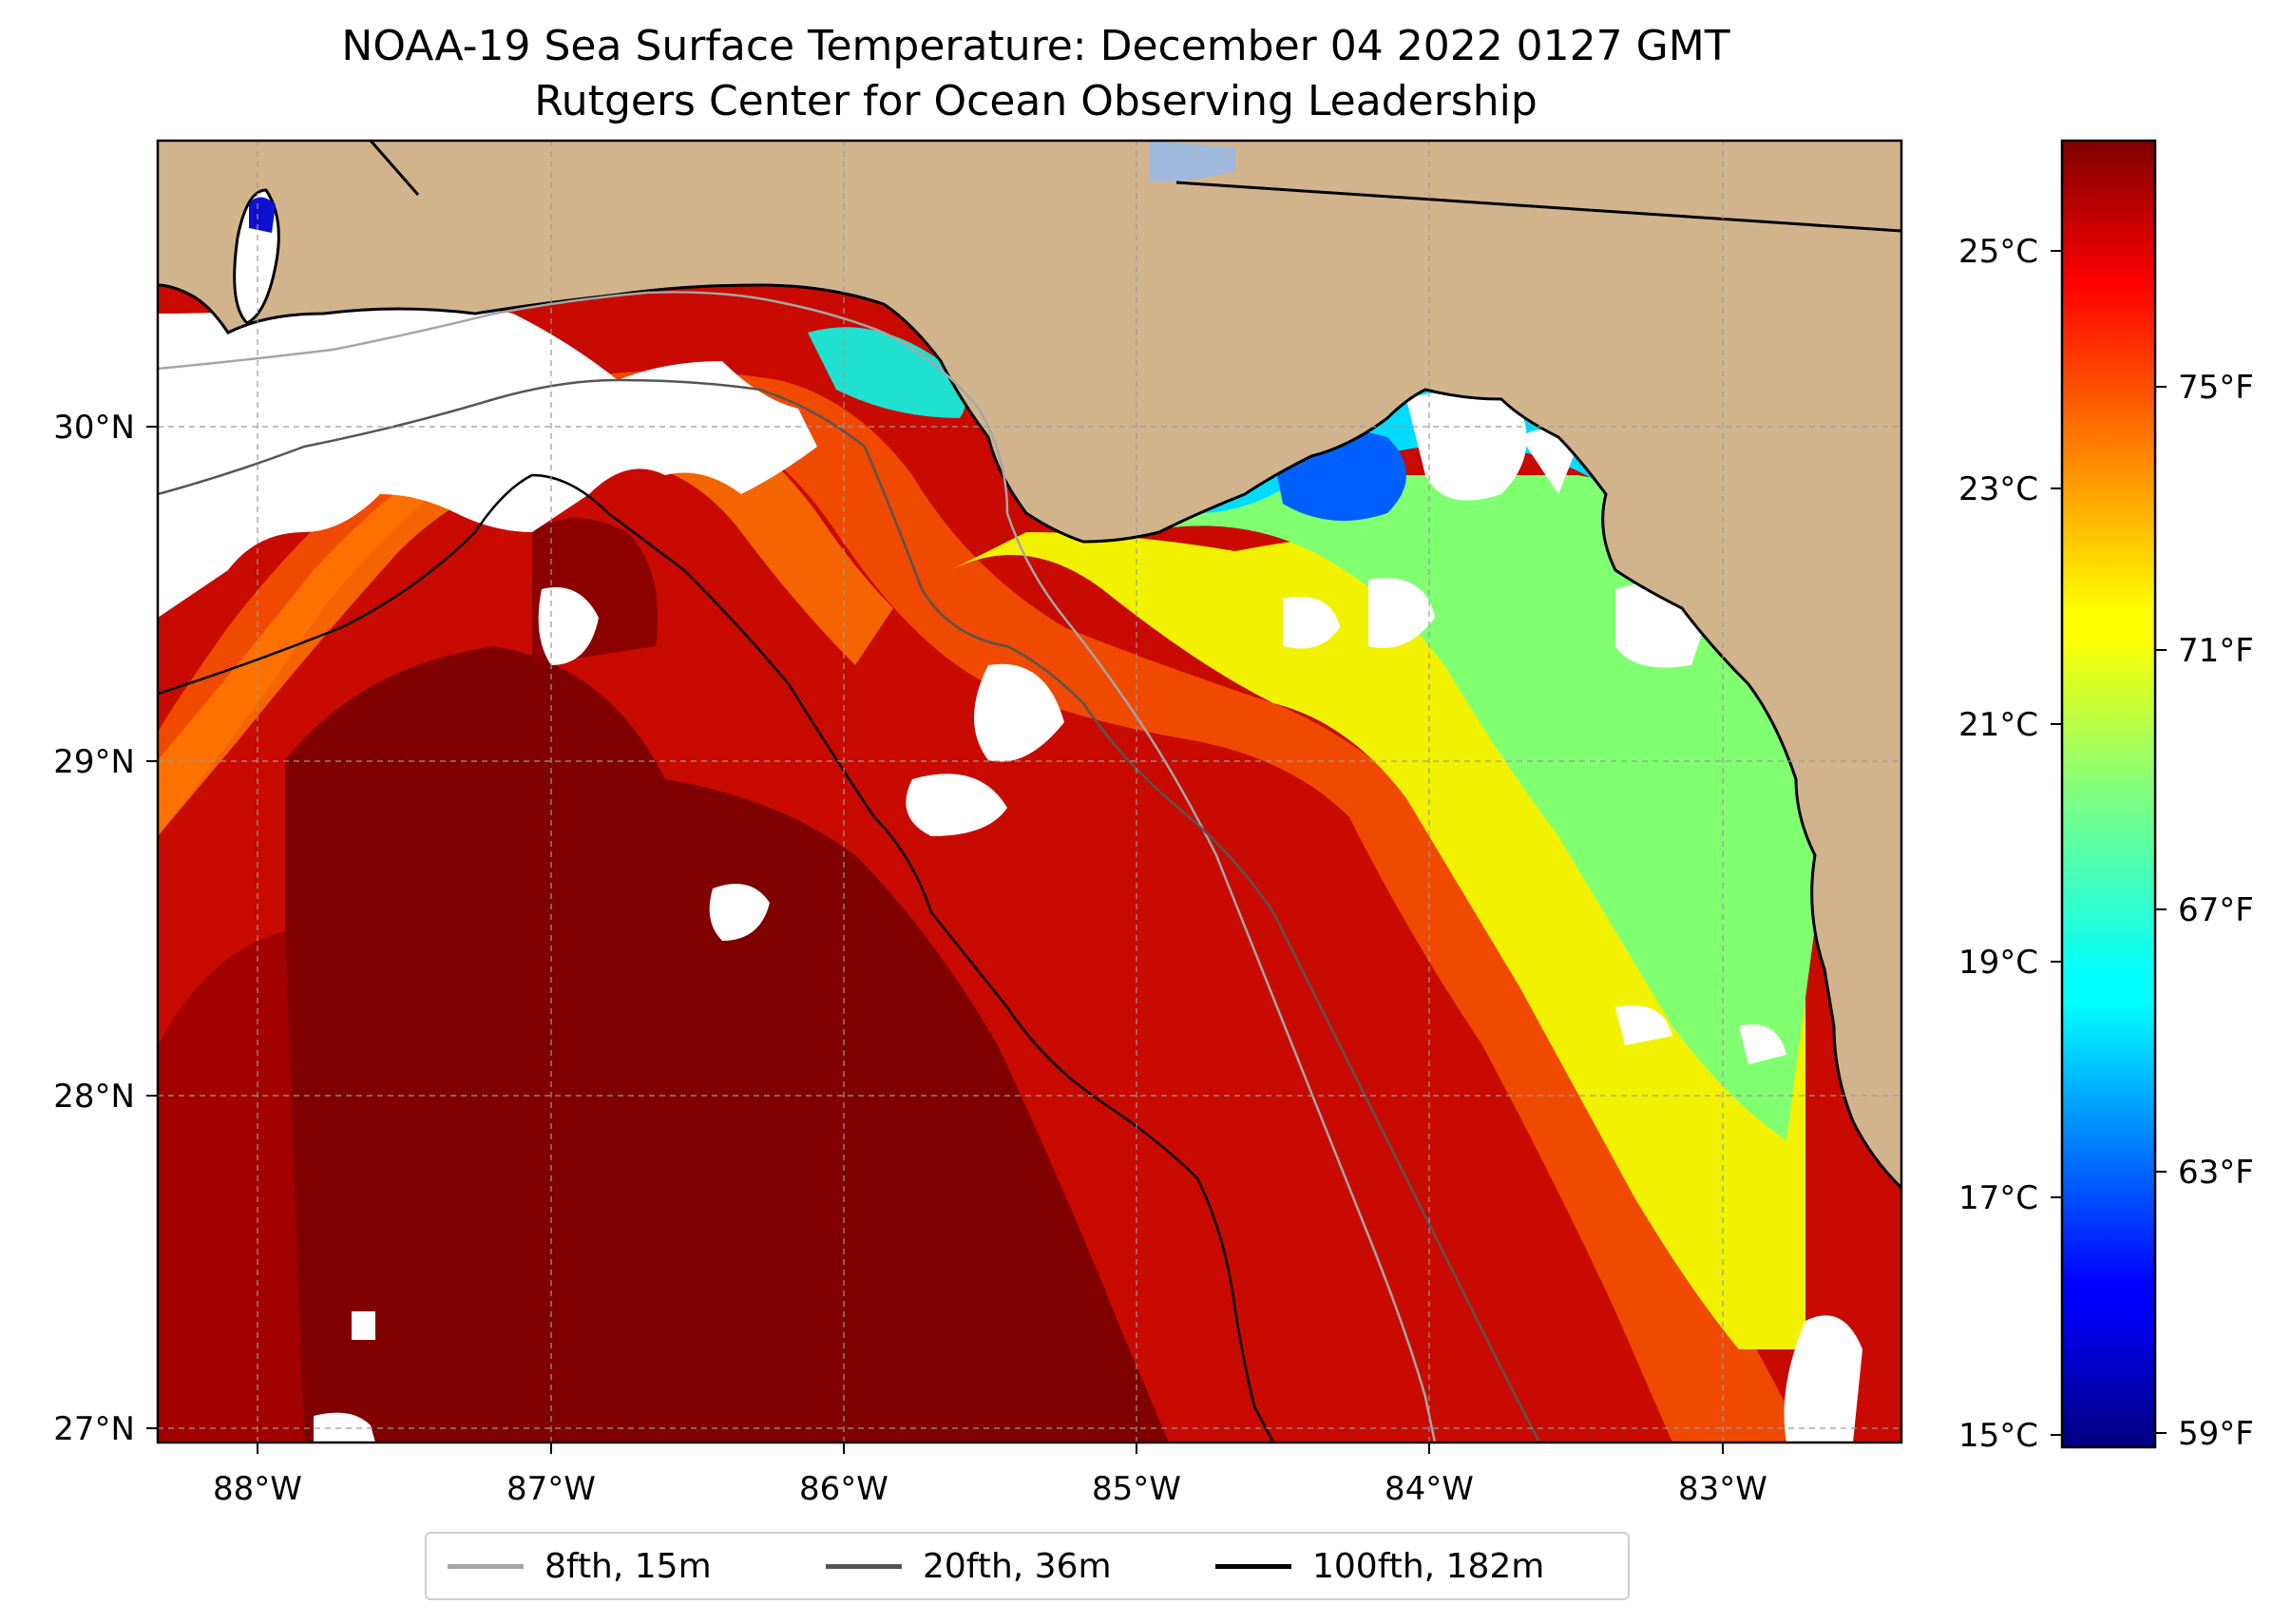 The width and height of the screenshot is (2292, 1624). What do you see at coordinates (2108, 794) in the screenshot?
I see `colorbar` at bounding box center [2108, 794].